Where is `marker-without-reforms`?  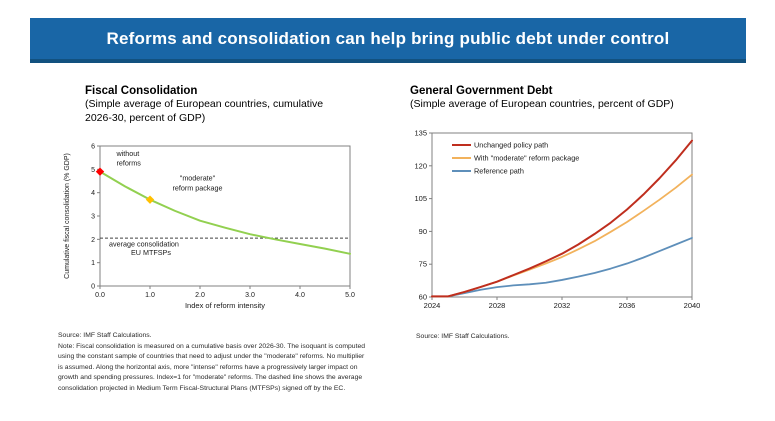
marker-without-reforms is located at coordinates (100, 171).